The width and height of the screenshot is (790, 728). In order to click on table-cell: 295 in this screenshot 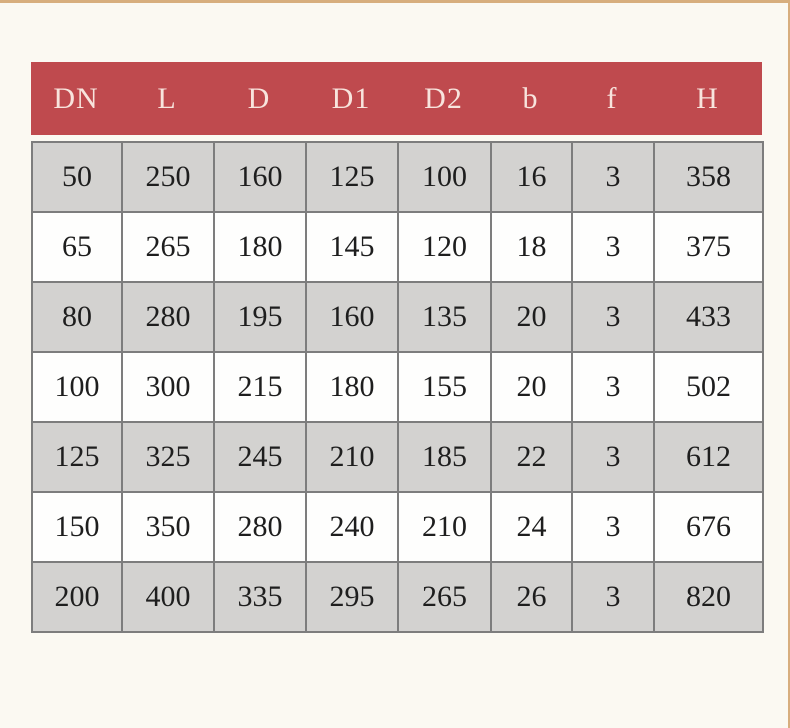, I will do `click(352, 597)`.